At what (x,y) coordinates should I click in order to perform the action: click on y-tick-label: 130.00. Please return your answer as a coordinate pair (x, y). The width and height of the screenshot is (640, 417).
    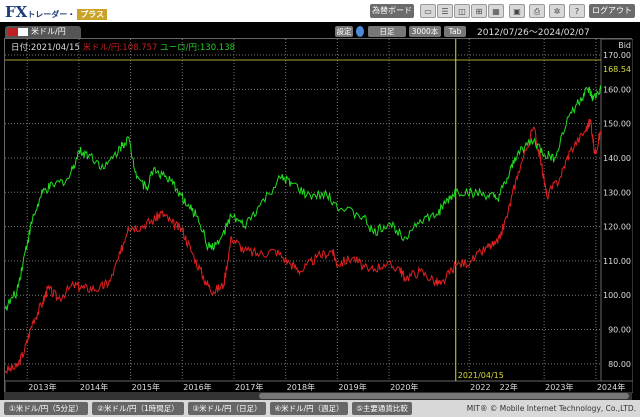
    Looking at the image, I should click on (617, 192).